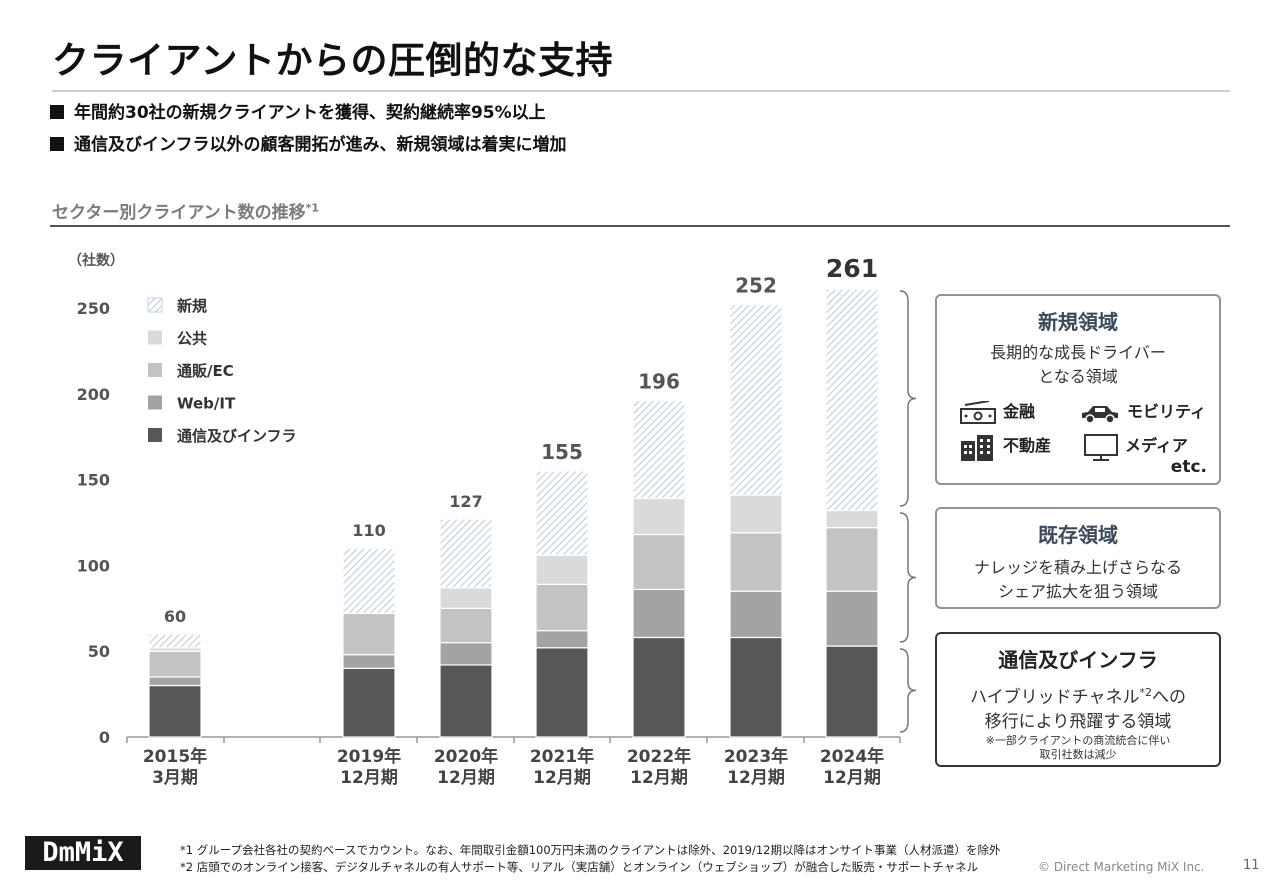 The height and width of the screenshot is (886, 1280). What do you see at coordinates (368, 530) in the screenshot?
I see `total-data-label: 110` at bounding box center [368, 530].